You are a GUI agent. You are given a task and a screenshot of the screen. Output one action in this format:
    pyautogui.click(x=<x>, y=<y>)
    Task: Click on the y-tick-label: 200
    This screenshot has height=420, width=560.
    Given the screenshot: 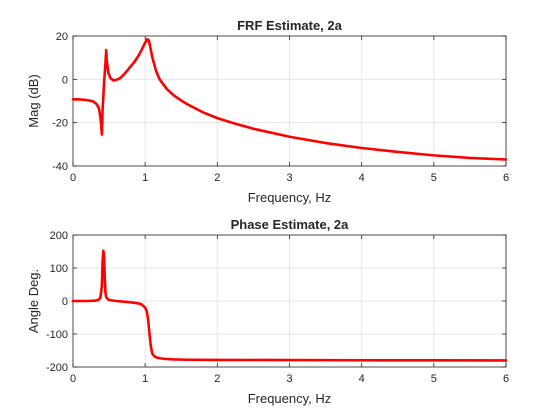 What is the action you would take?
    pyautogui.click(x=59, y=236)
    